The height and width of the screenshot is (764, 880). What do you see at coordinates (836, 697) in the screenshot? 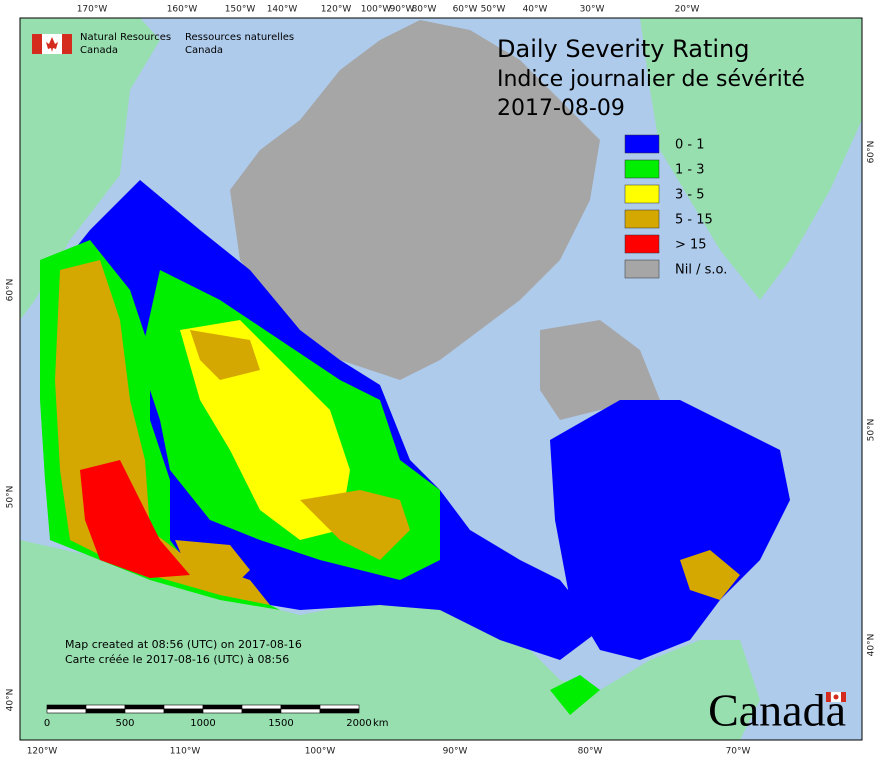
I see `wordmark-flag` at bounding box center [836, 697].